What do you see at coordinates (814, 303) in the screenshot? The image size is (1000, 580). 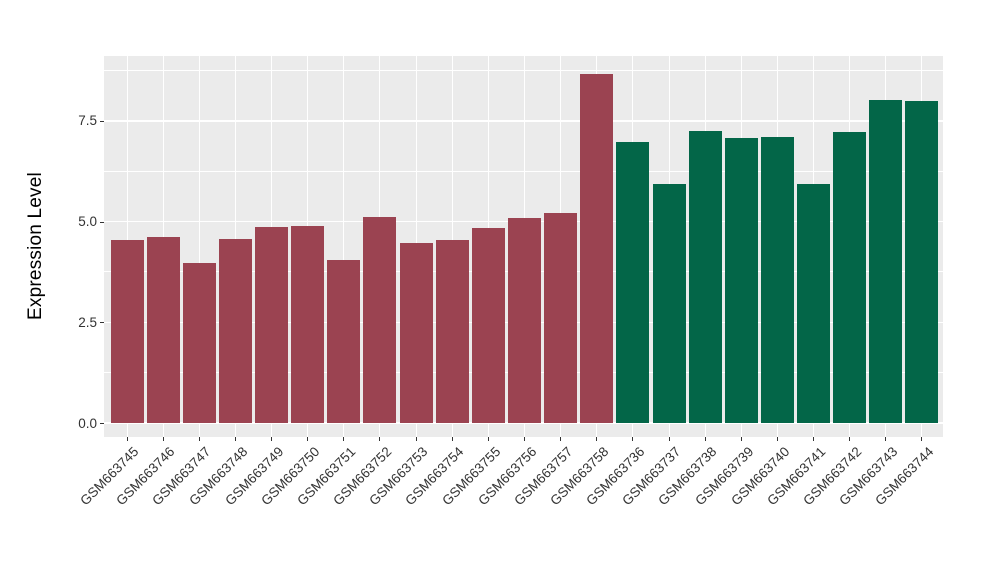 I see `bar-GSM663741` at bounding box center [814, 303].